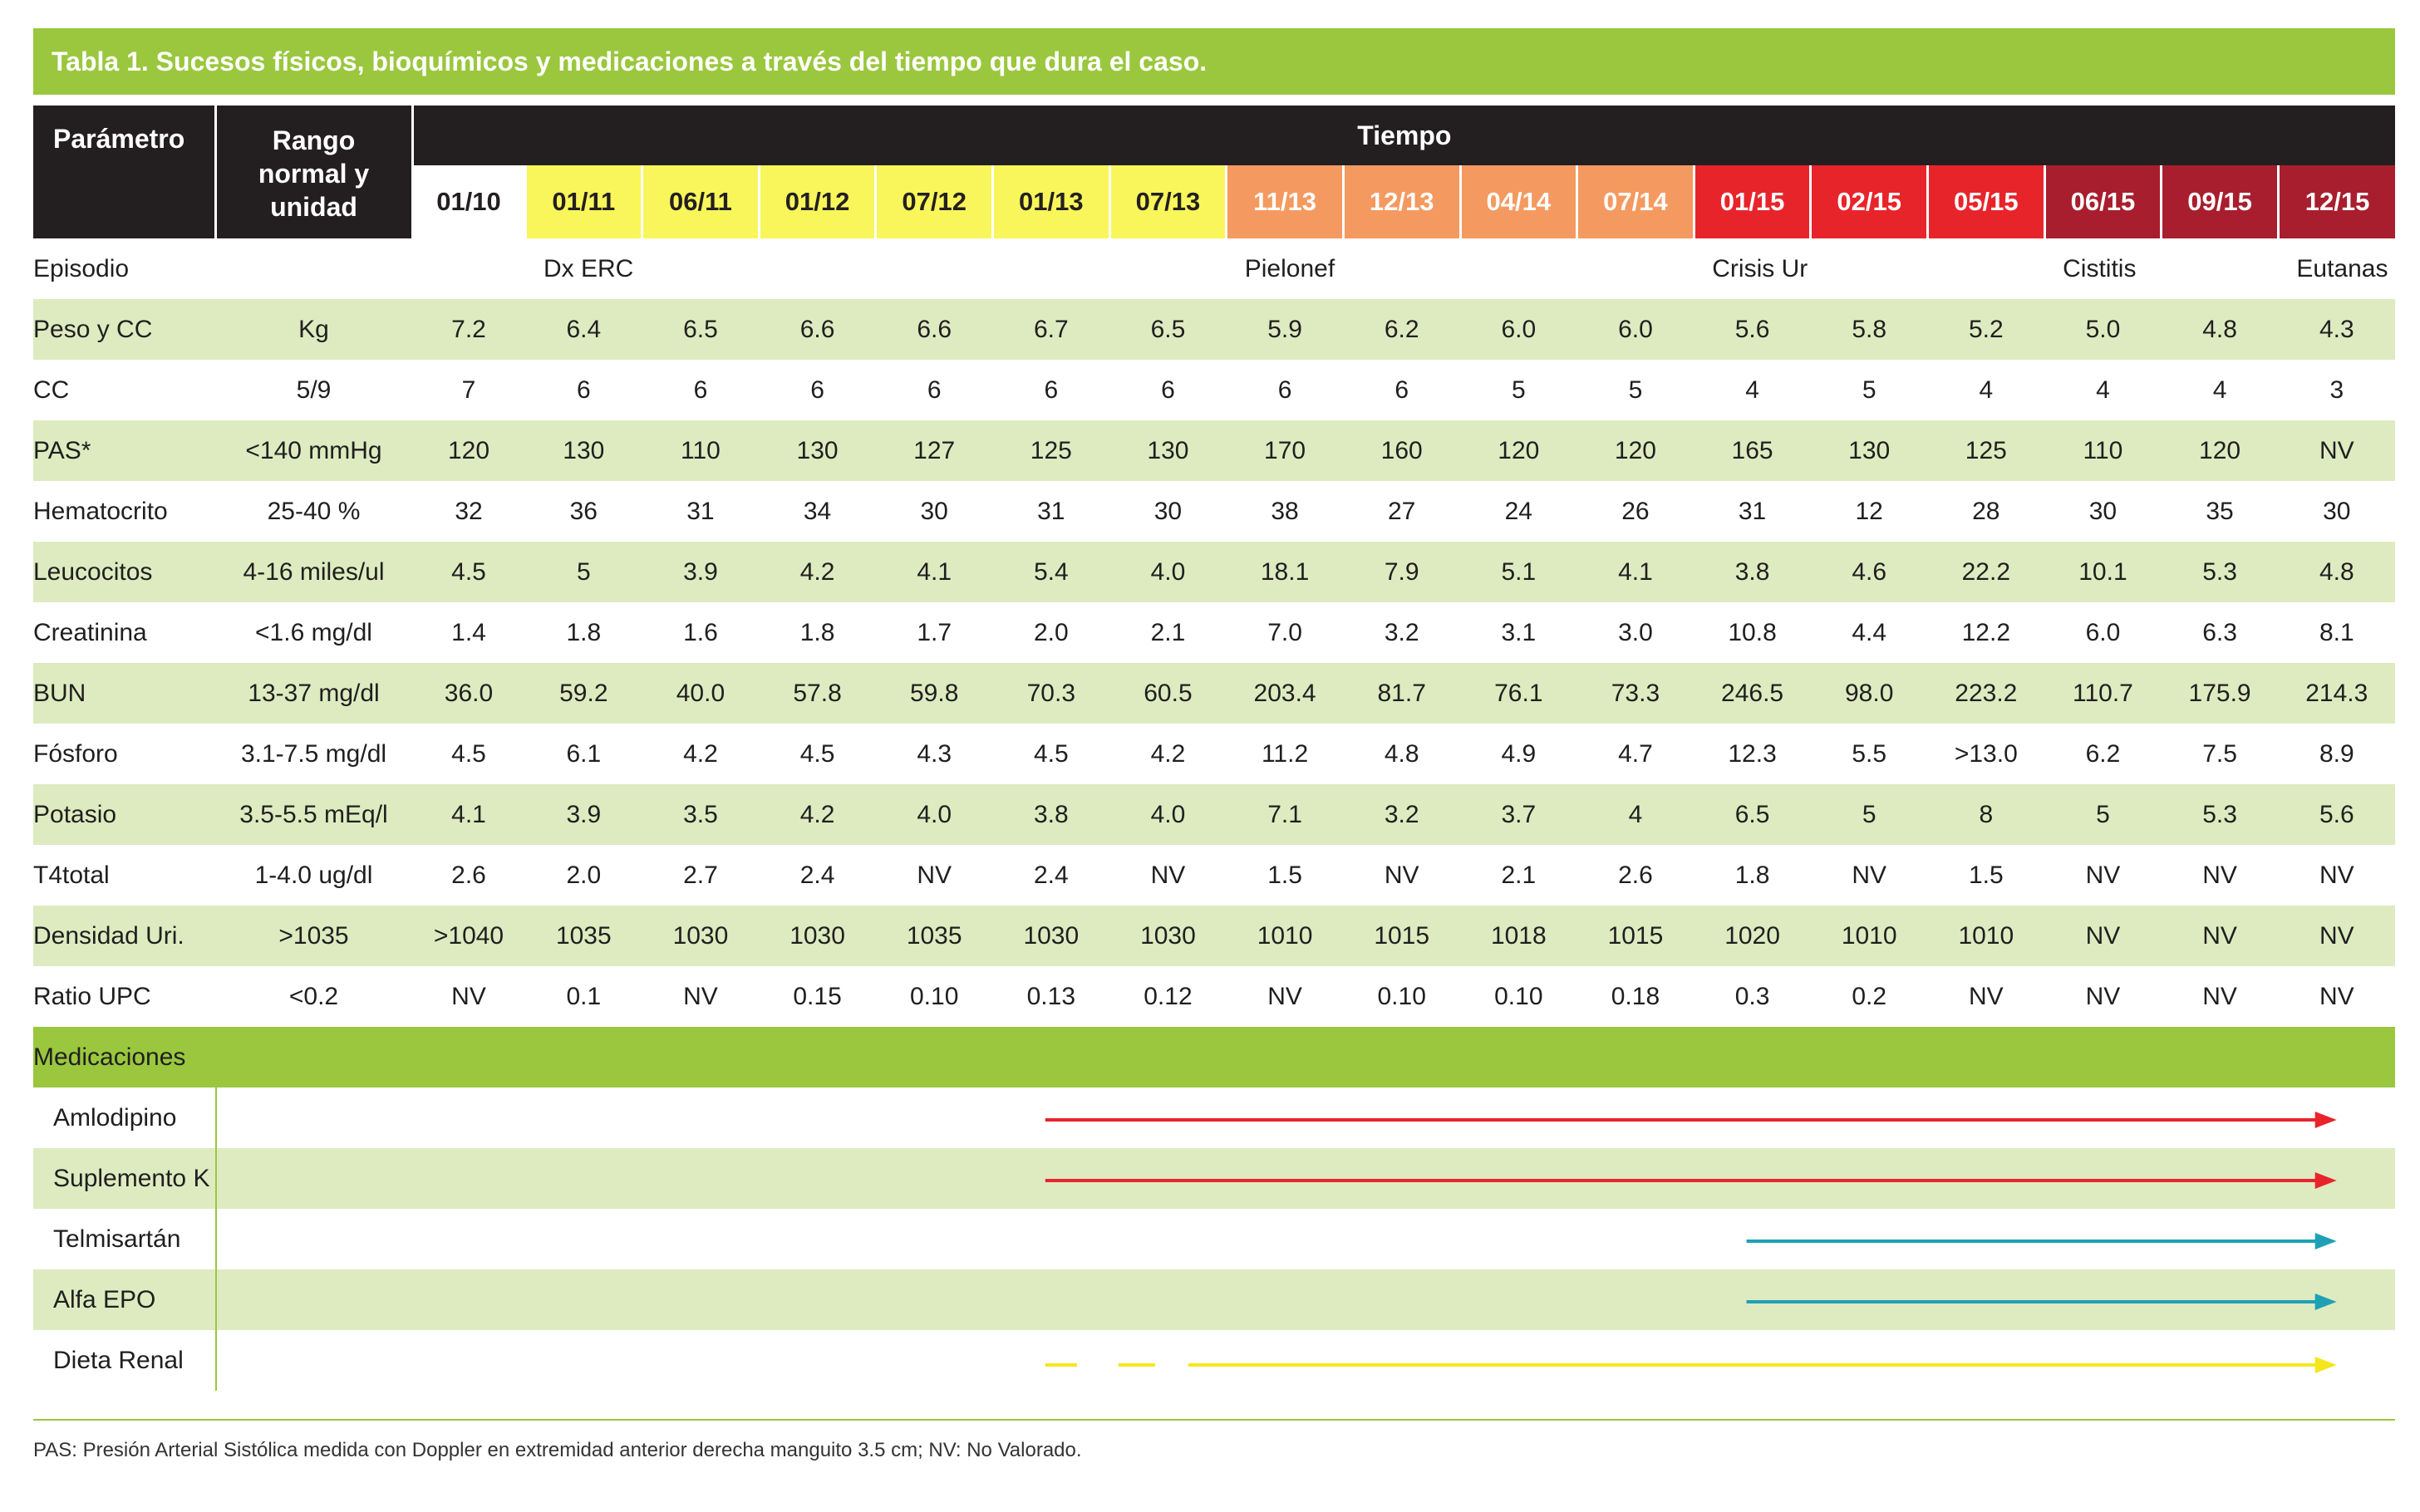  Describe the element at coordinates (313, 450) in the screenshot. I see `row-range: <140 mmHg` at that location.